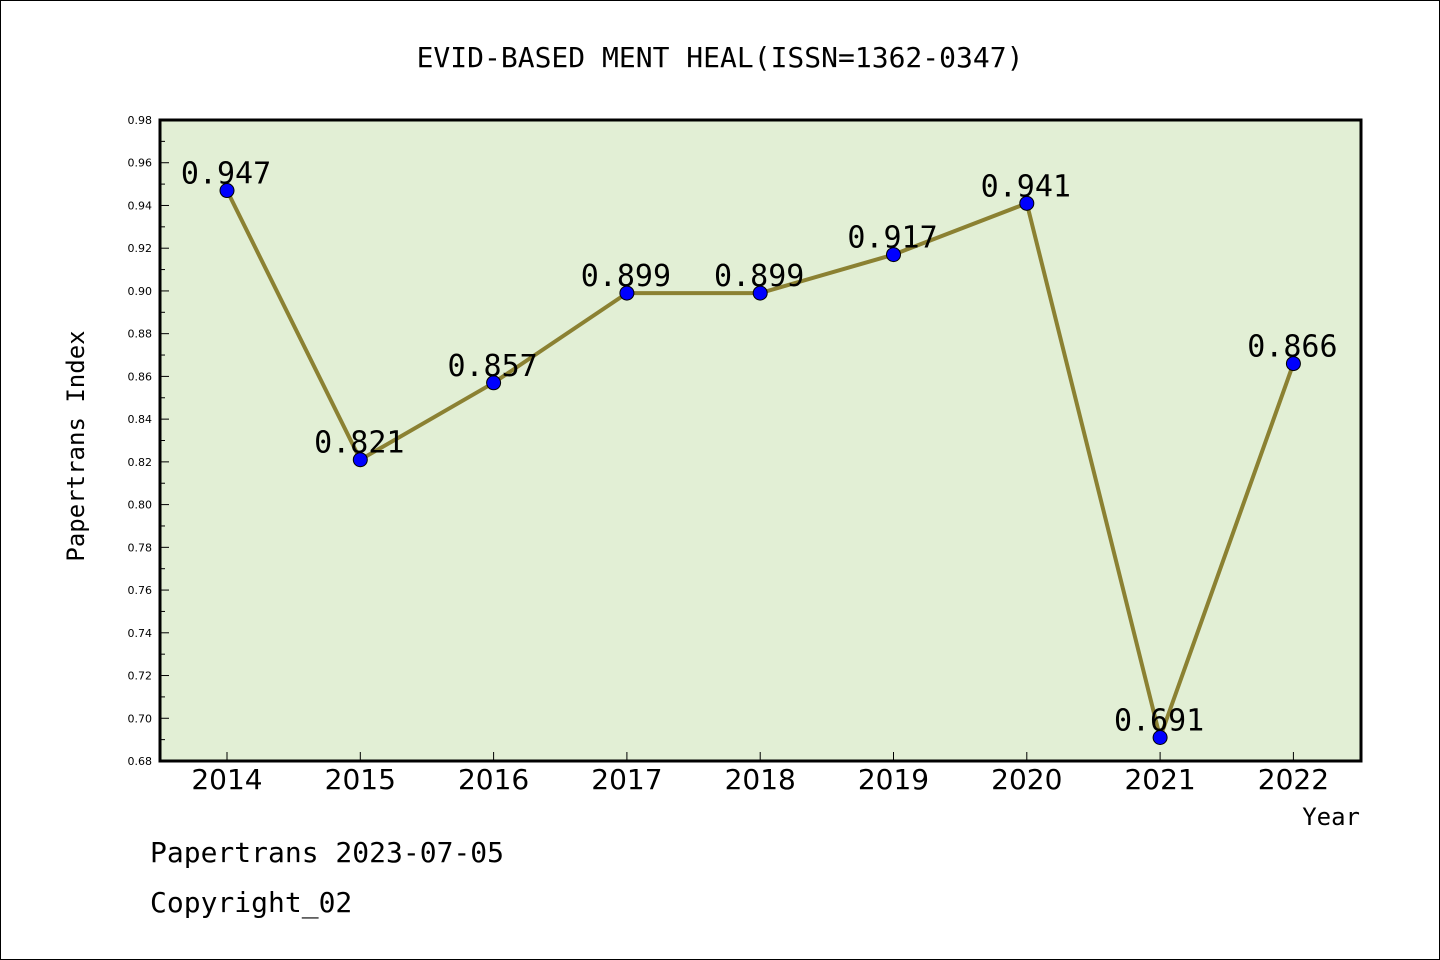 The height and width of the screenshot is (960, 1440). What do you see at coordinates (140, 376) in the screenshot?
I see `y-tick-label: 0.86` at bounding box center [140, 376].